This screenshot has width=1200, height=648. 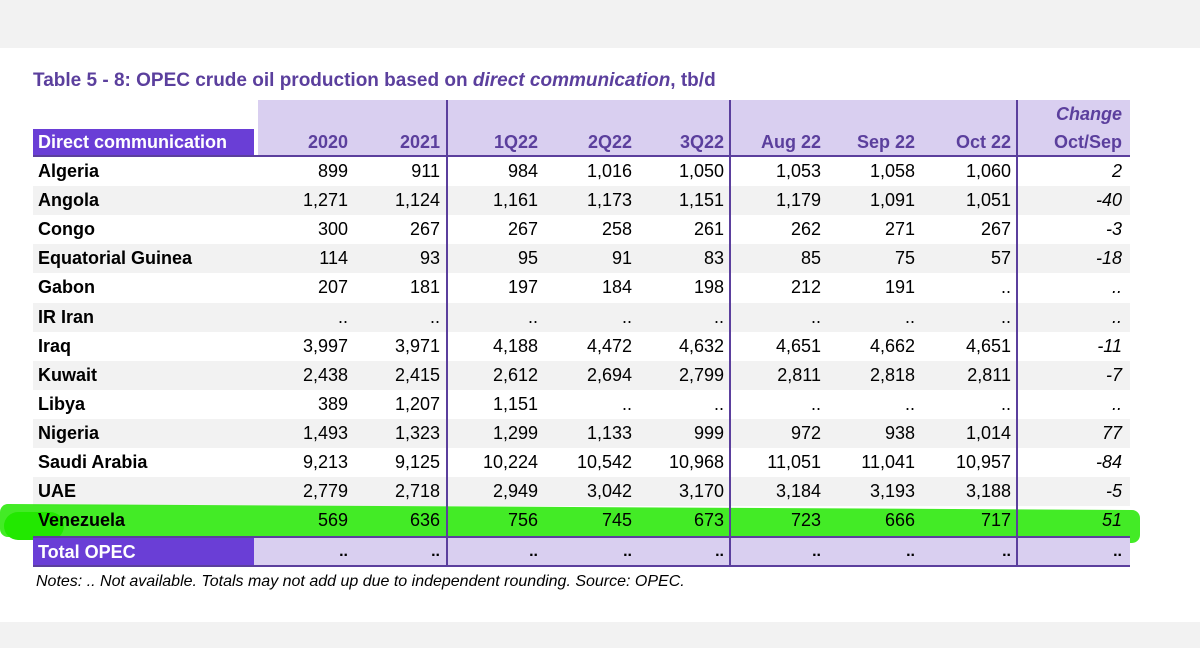 I want to click on column-header: 1Q22, so click(x=515, y=142).